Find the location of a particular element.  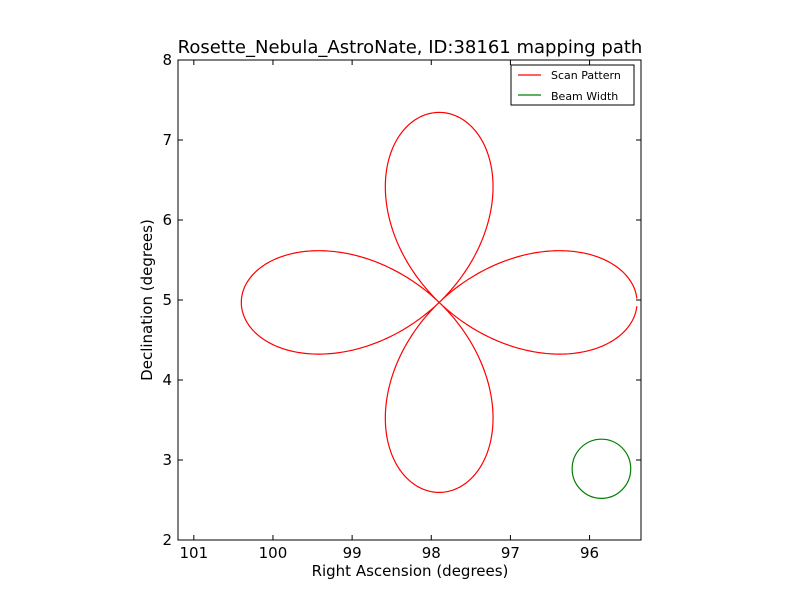

y-tick-label: 7 is located at coordinates (167, 140).